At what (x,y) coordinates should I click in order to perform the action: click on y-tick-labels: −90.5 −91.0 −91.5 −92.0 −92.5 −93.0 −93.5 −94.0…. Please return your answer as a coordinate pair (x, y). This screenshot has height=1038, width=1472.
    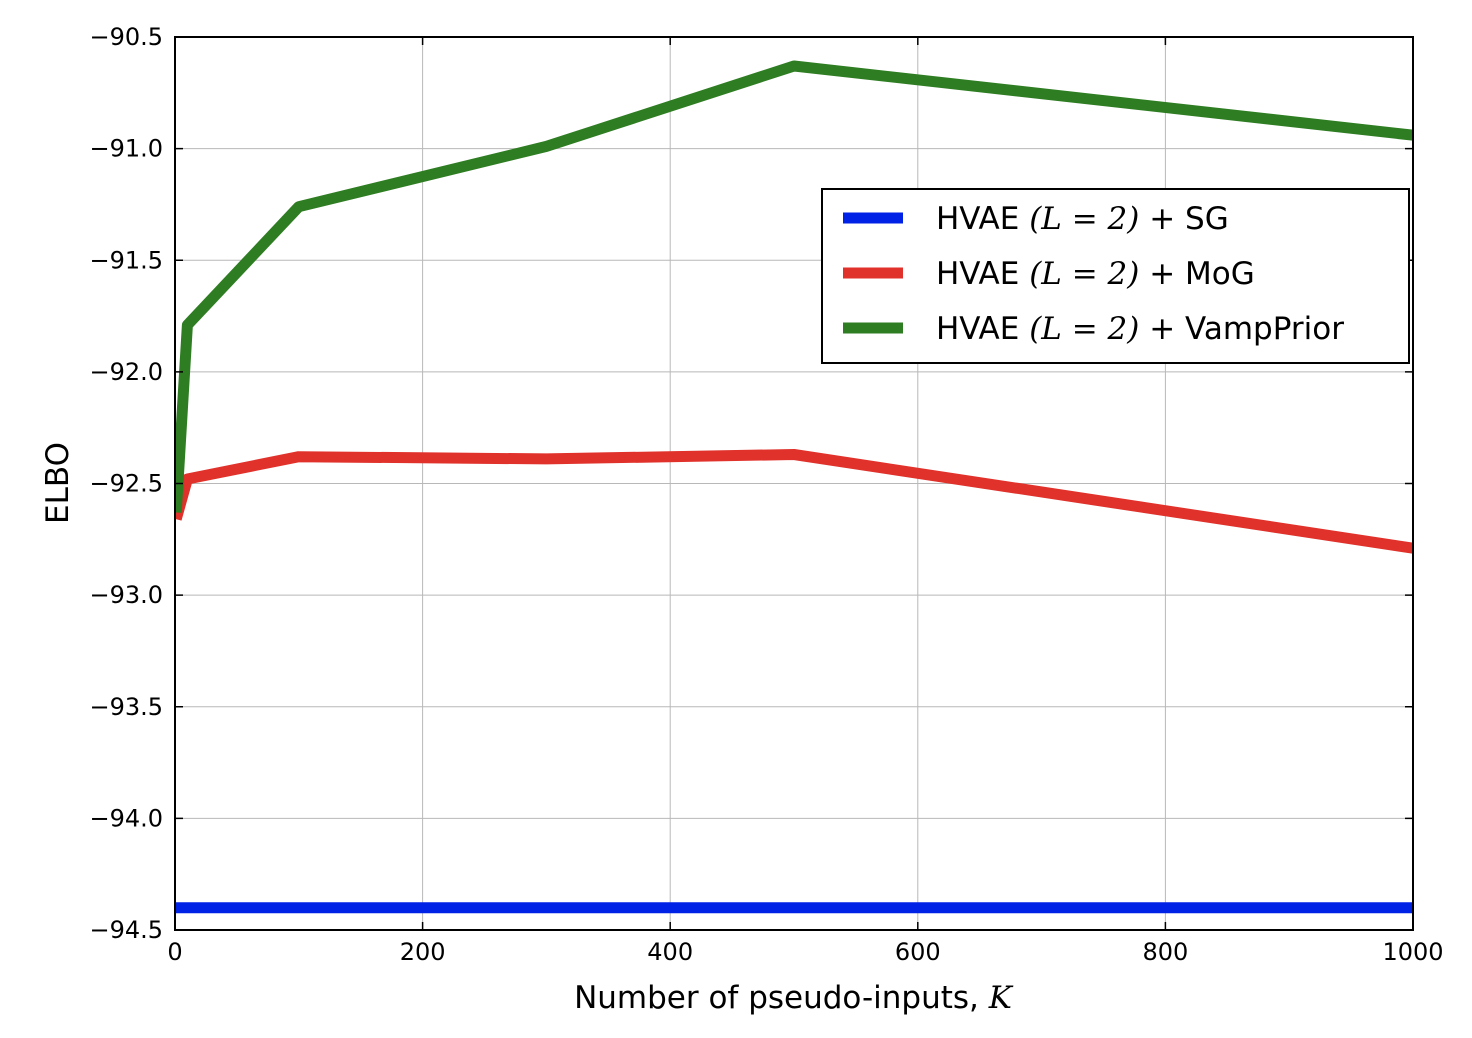
    Looking at the image, I should click on (126, 483).